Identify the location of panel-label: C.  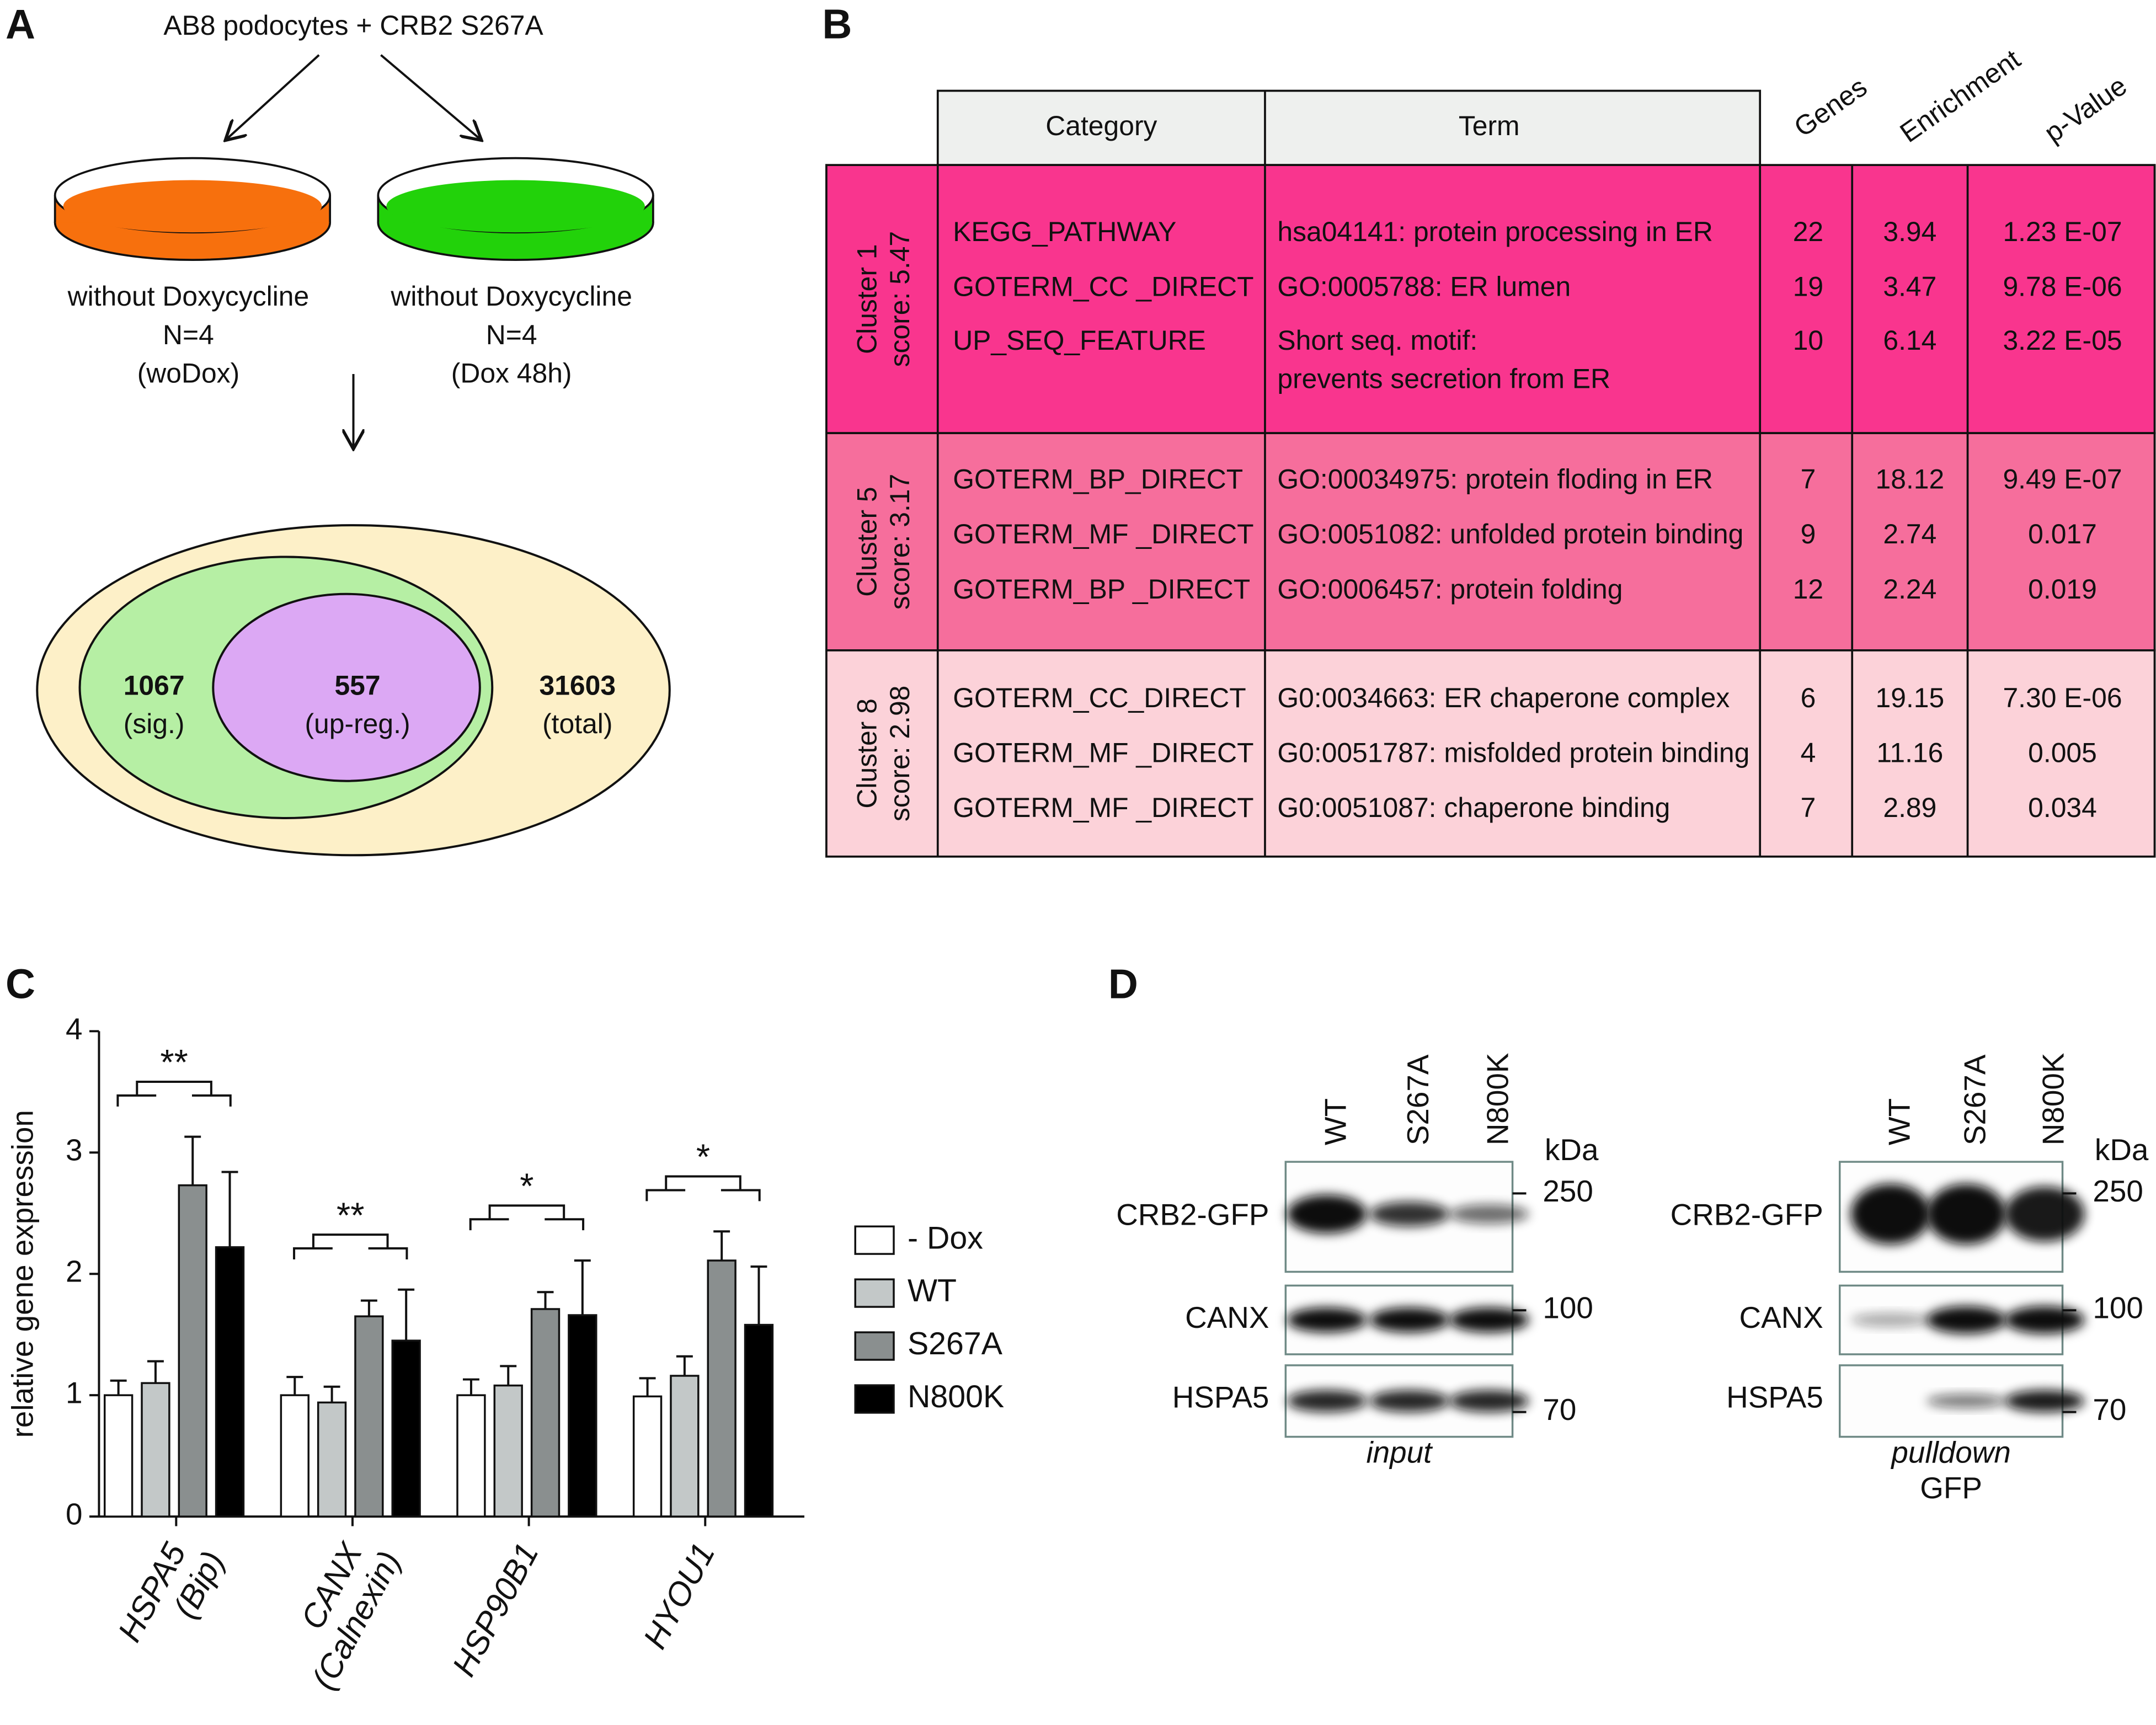
(20, 983).